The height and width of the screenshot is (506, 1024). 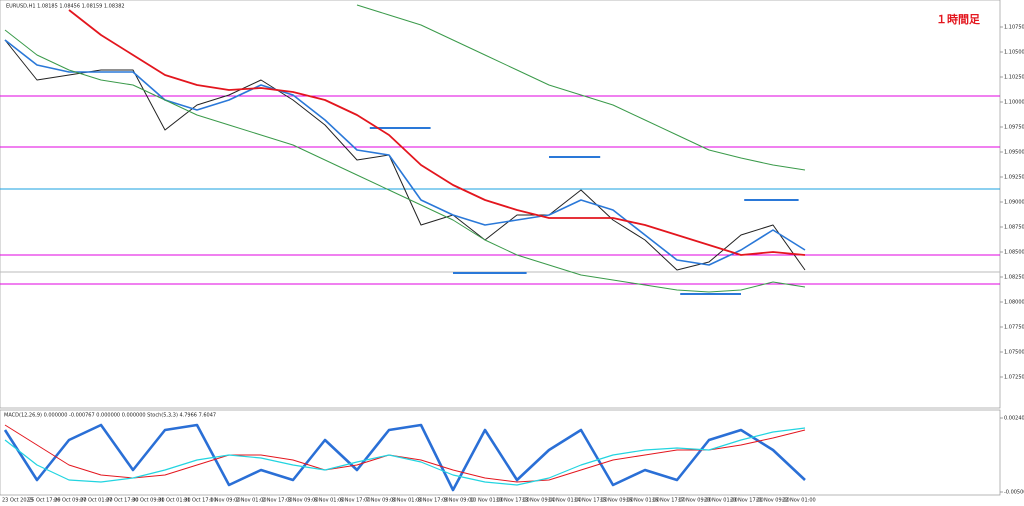 I want to click on x-tick-label: 1 Nov 09:00, so click(x=225, y=501).